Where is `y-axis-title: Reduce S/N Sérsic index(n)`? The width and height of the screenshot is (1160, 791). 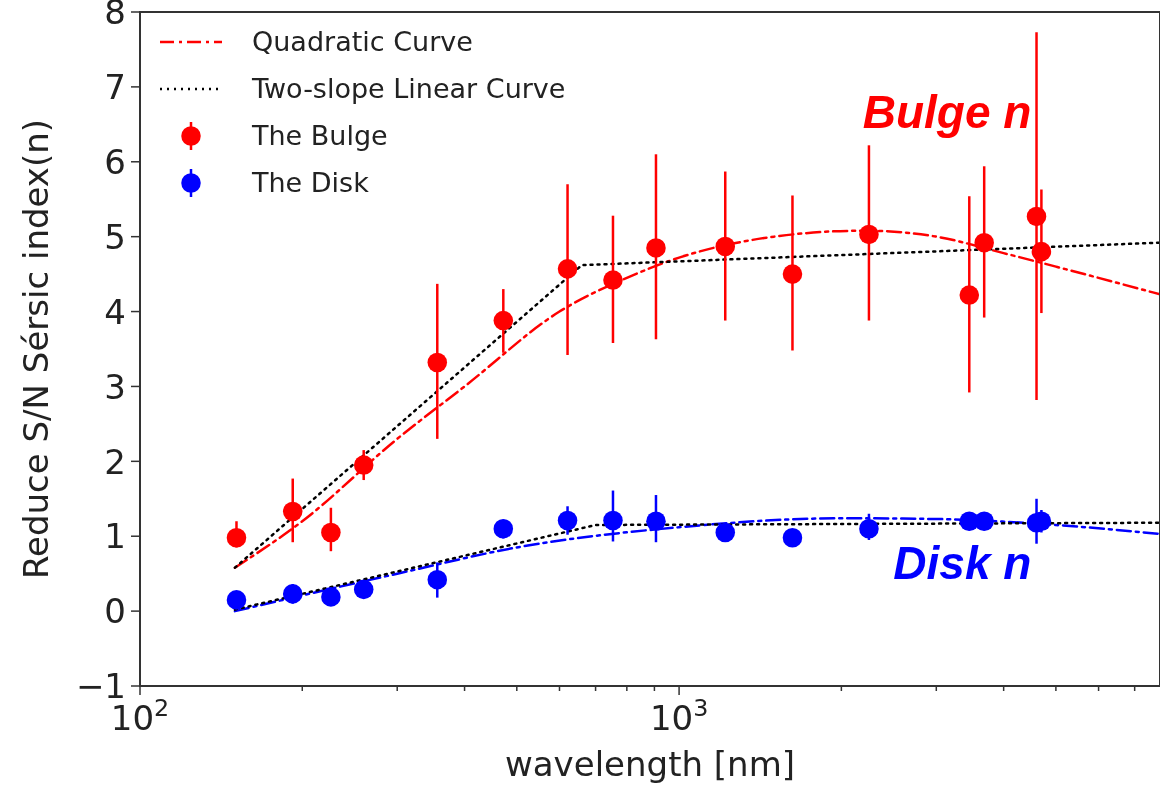 y-axis-title: Reduce S/N Sérsic index(n) is located at coordinates (36, 349).